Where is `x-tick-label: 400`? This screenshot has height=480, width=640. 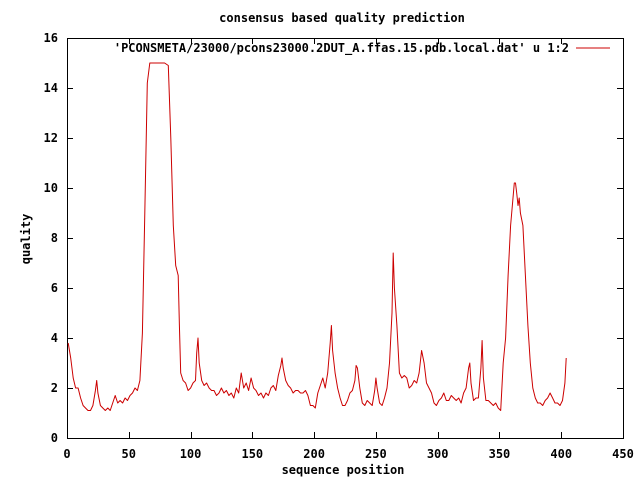 x-tick-label: 400 is located at coordinates (561, 454).